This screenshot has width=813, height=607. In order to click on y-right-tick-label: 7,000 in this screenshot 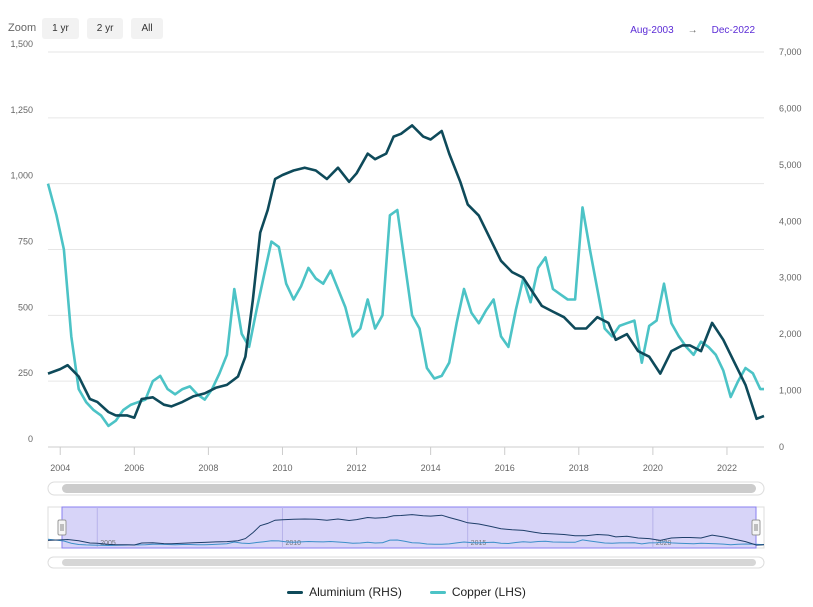, I will do `click(790, 52)`.